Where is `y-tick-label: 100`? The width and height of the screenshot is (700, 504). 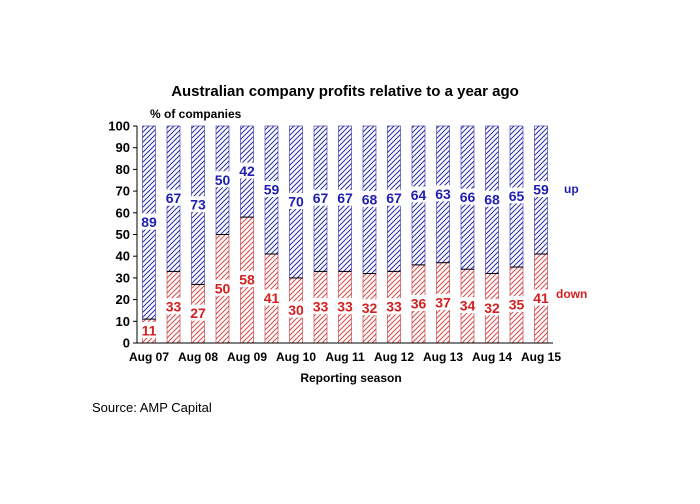 y-tick-label: 100 is located at coordinates (119, 126).